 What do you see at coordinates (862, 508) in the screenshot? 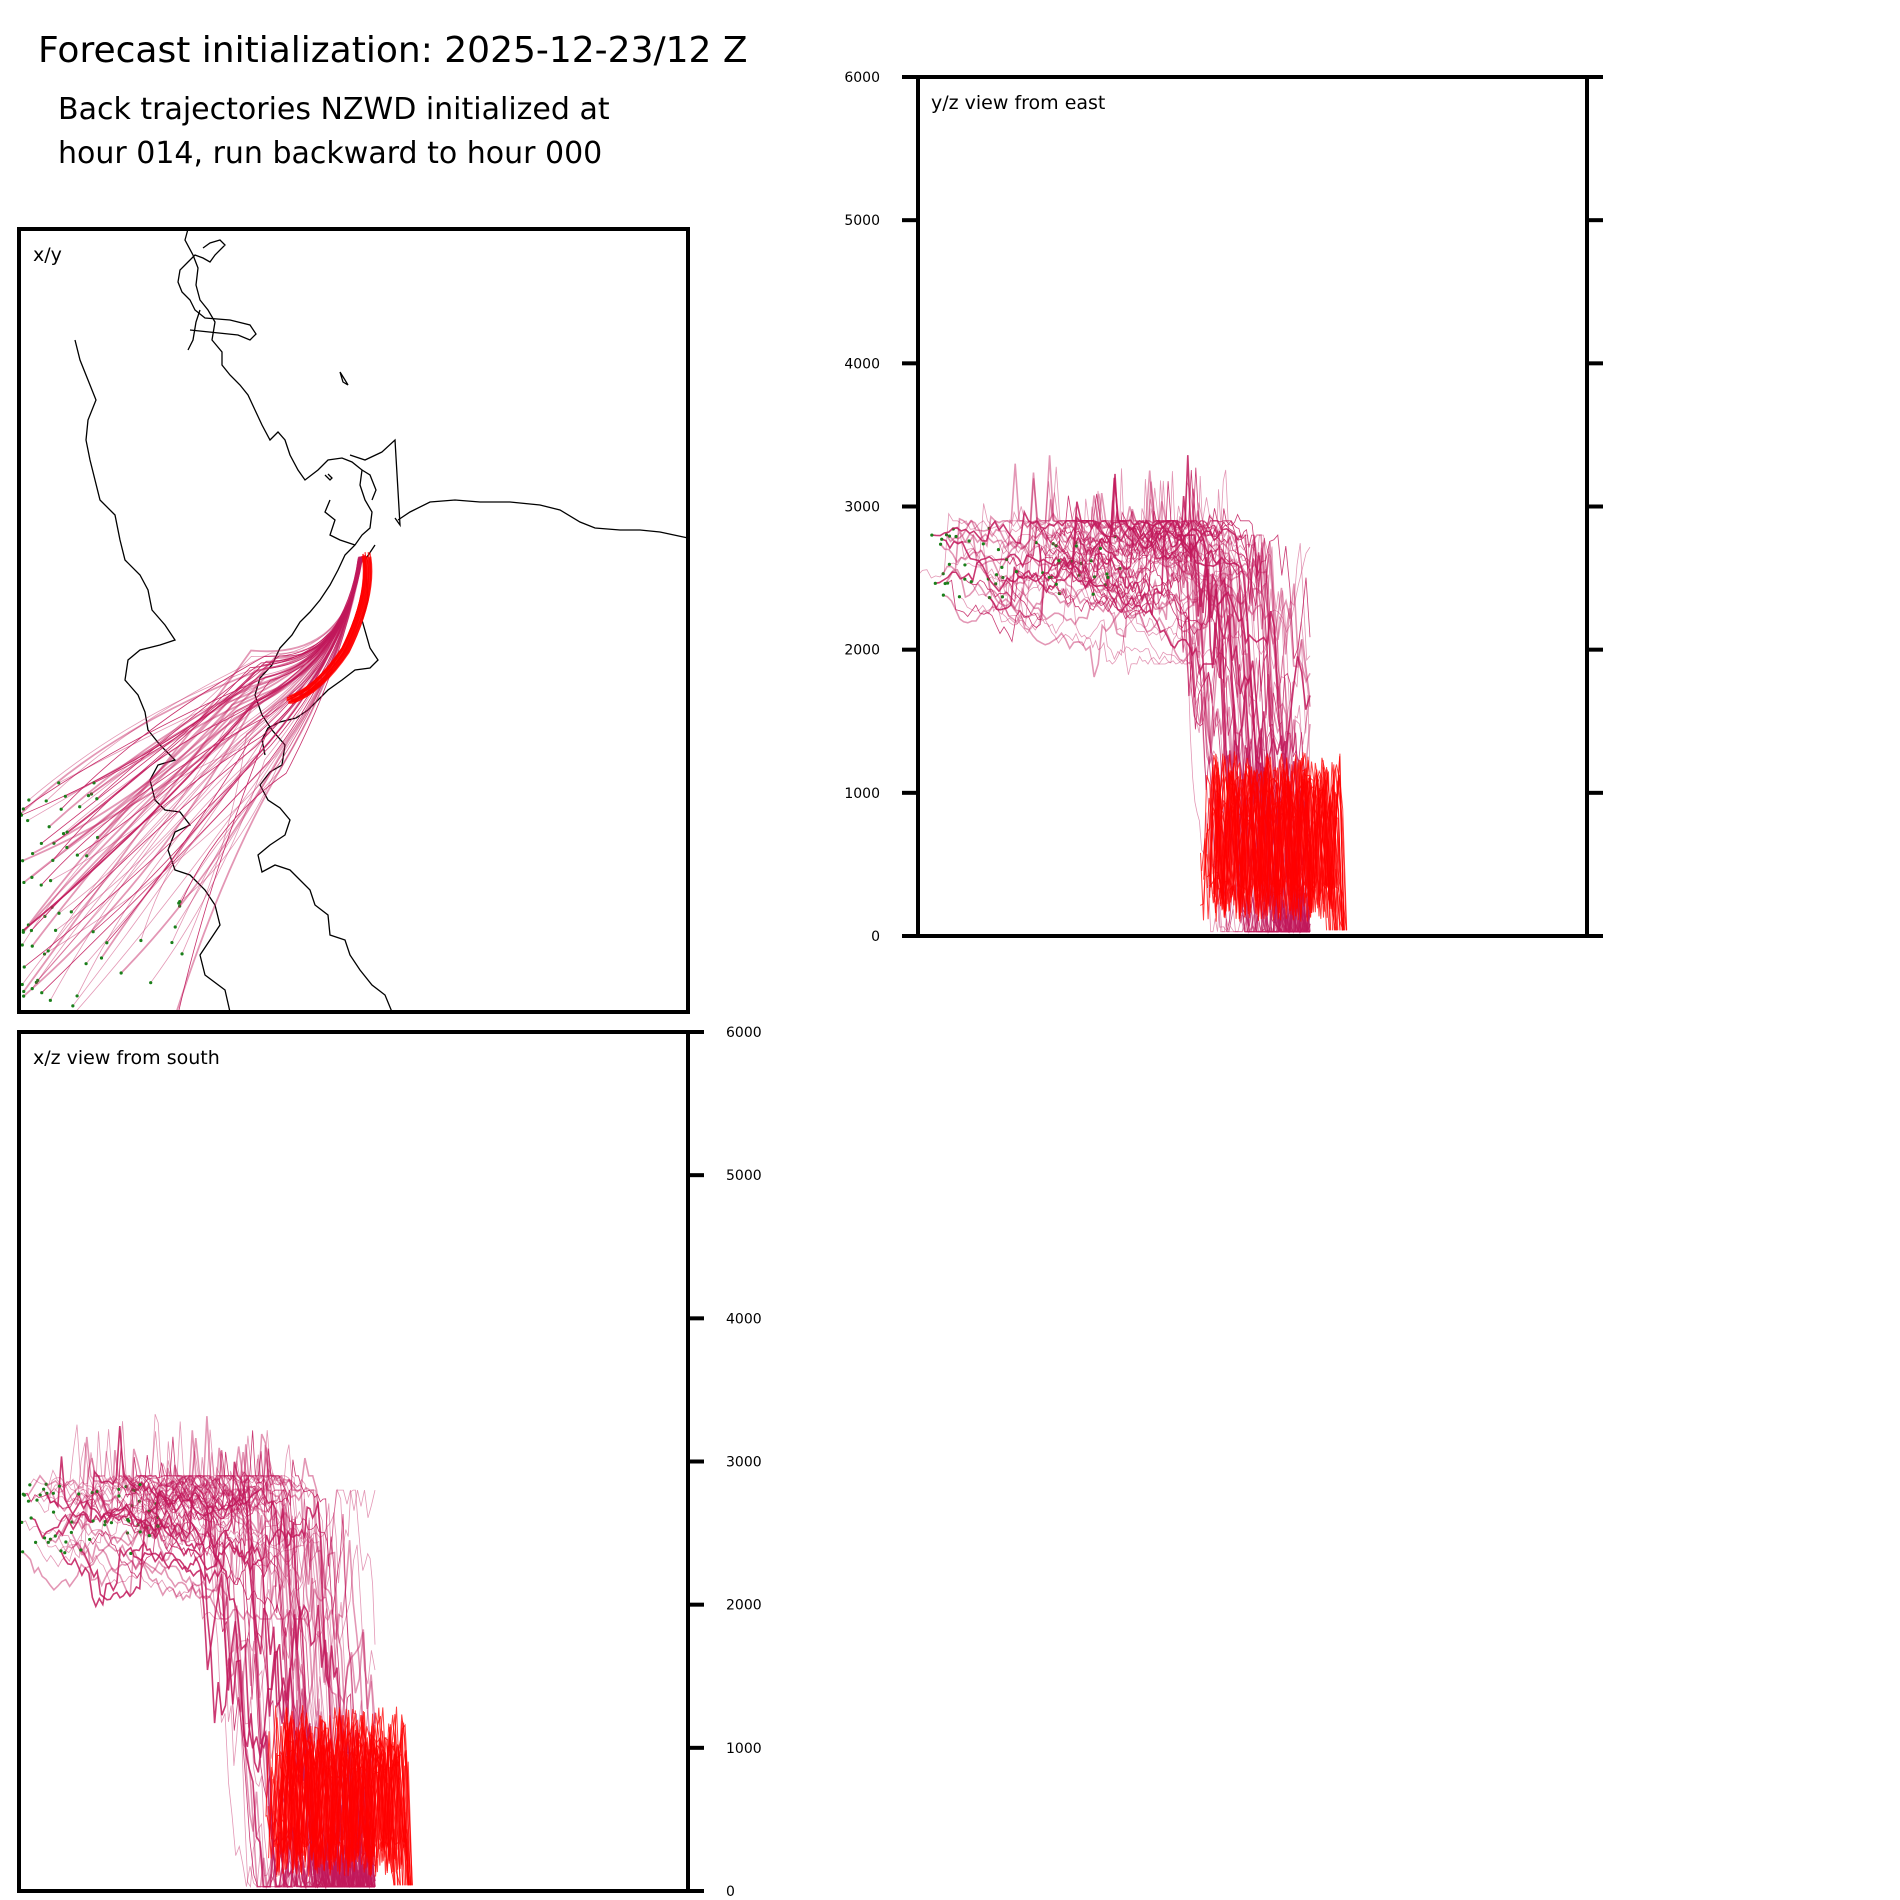
I see `y-tick-label: 3000` at bounding box center [862, 508].